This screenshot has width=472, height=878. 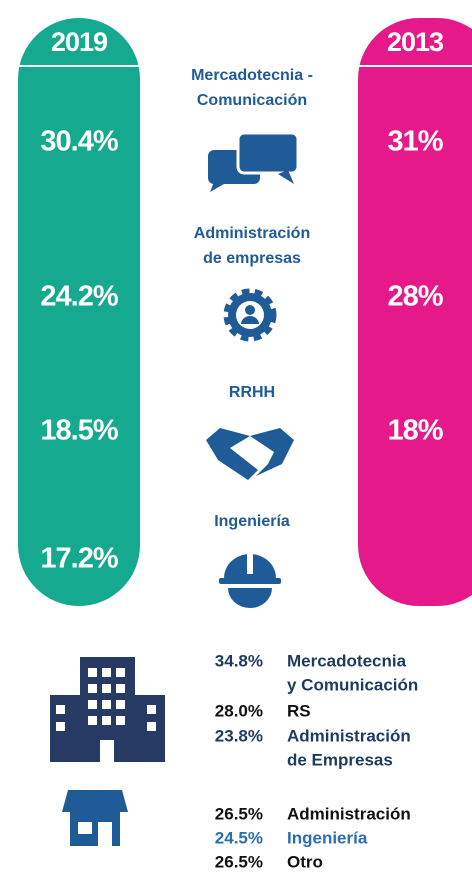 I want to click on category-label: Comunicación, so click(x=252, y=100).